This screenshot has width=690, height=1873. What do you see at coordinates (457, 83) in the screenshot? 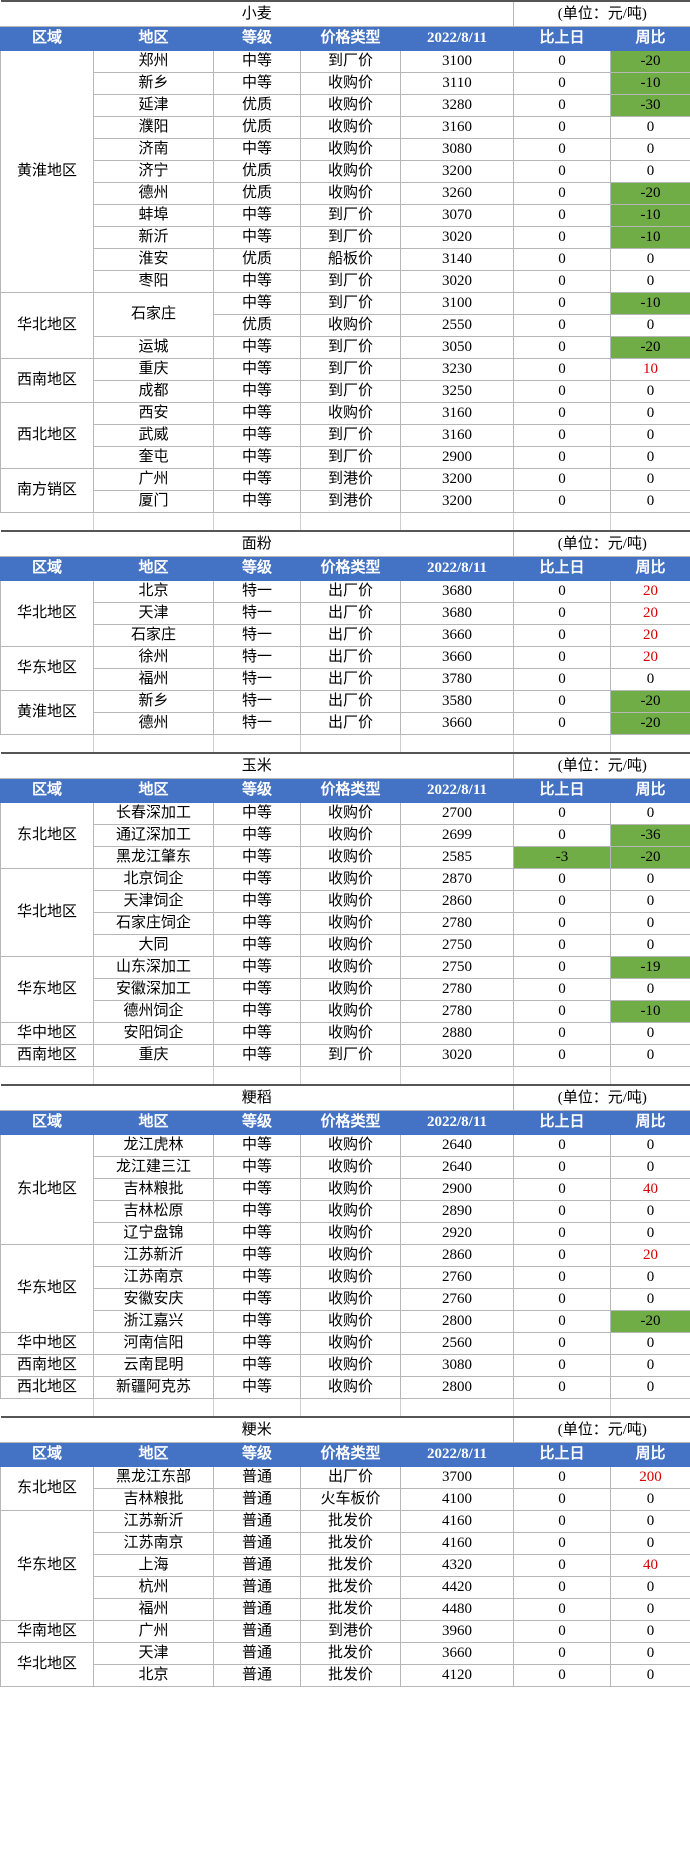
I see `cell-price: 3110` at bounding box center [457, 83].